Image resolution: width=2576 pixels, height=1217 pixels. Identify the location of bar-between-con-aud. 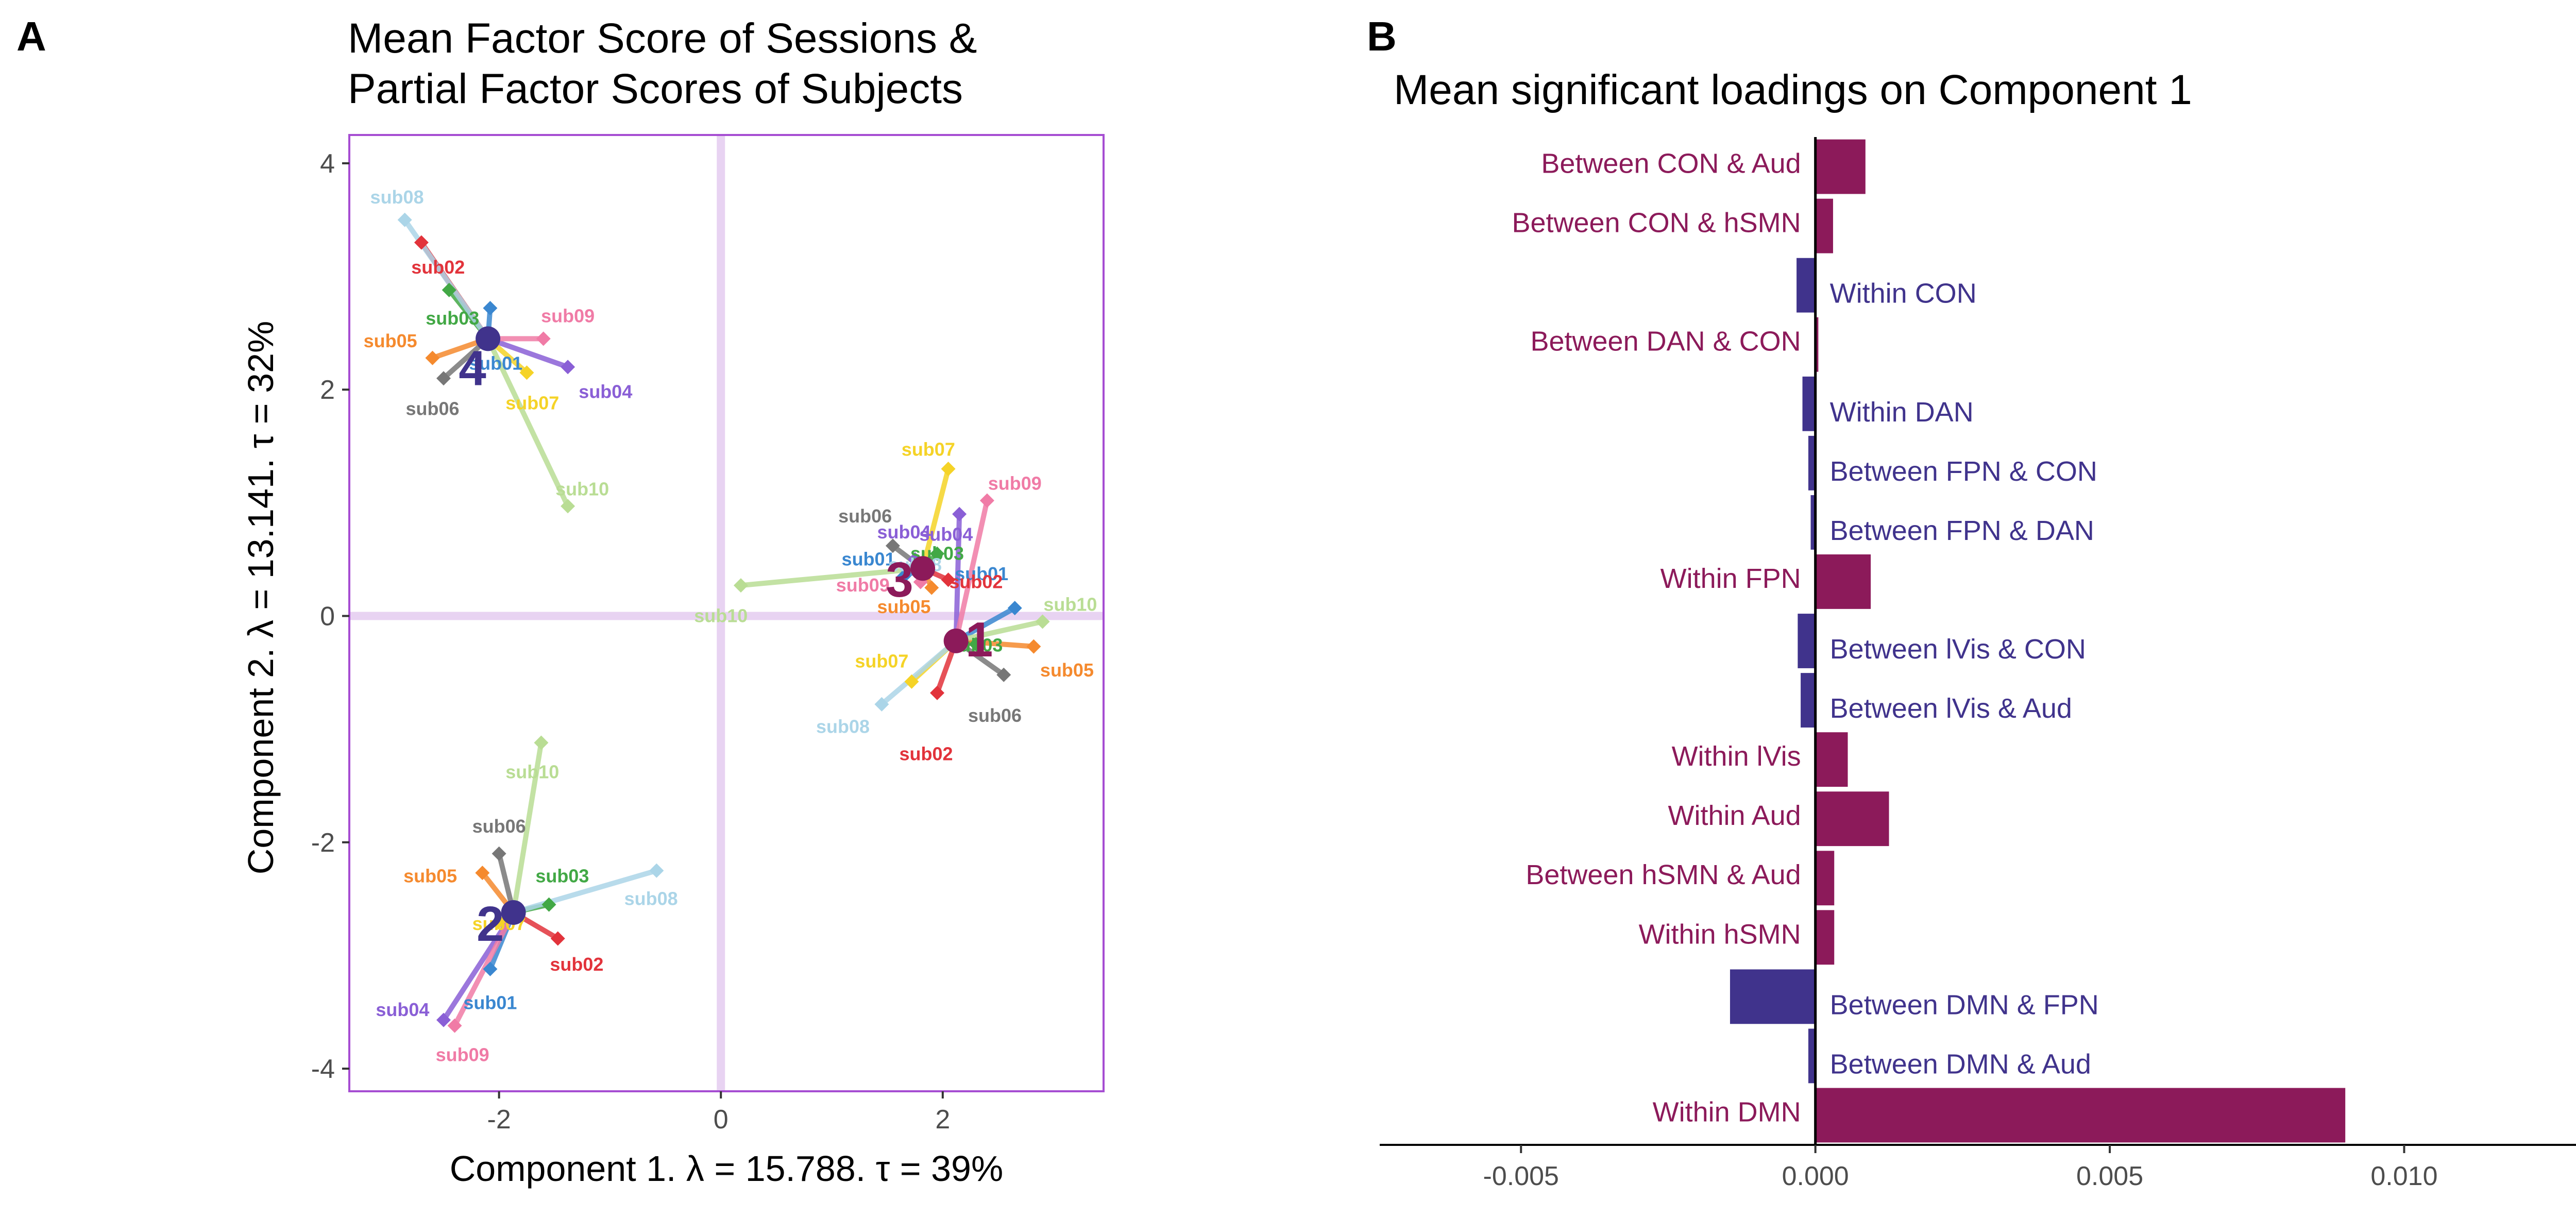
(1840, 166).